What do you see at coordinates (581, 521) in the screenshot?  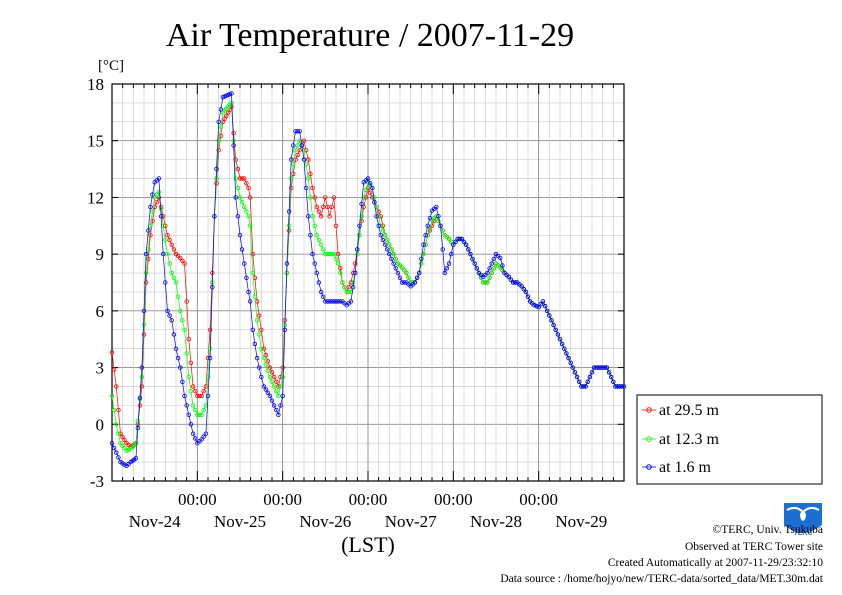 I see `day-label: Nov-29` at bounding box center [581, 521].